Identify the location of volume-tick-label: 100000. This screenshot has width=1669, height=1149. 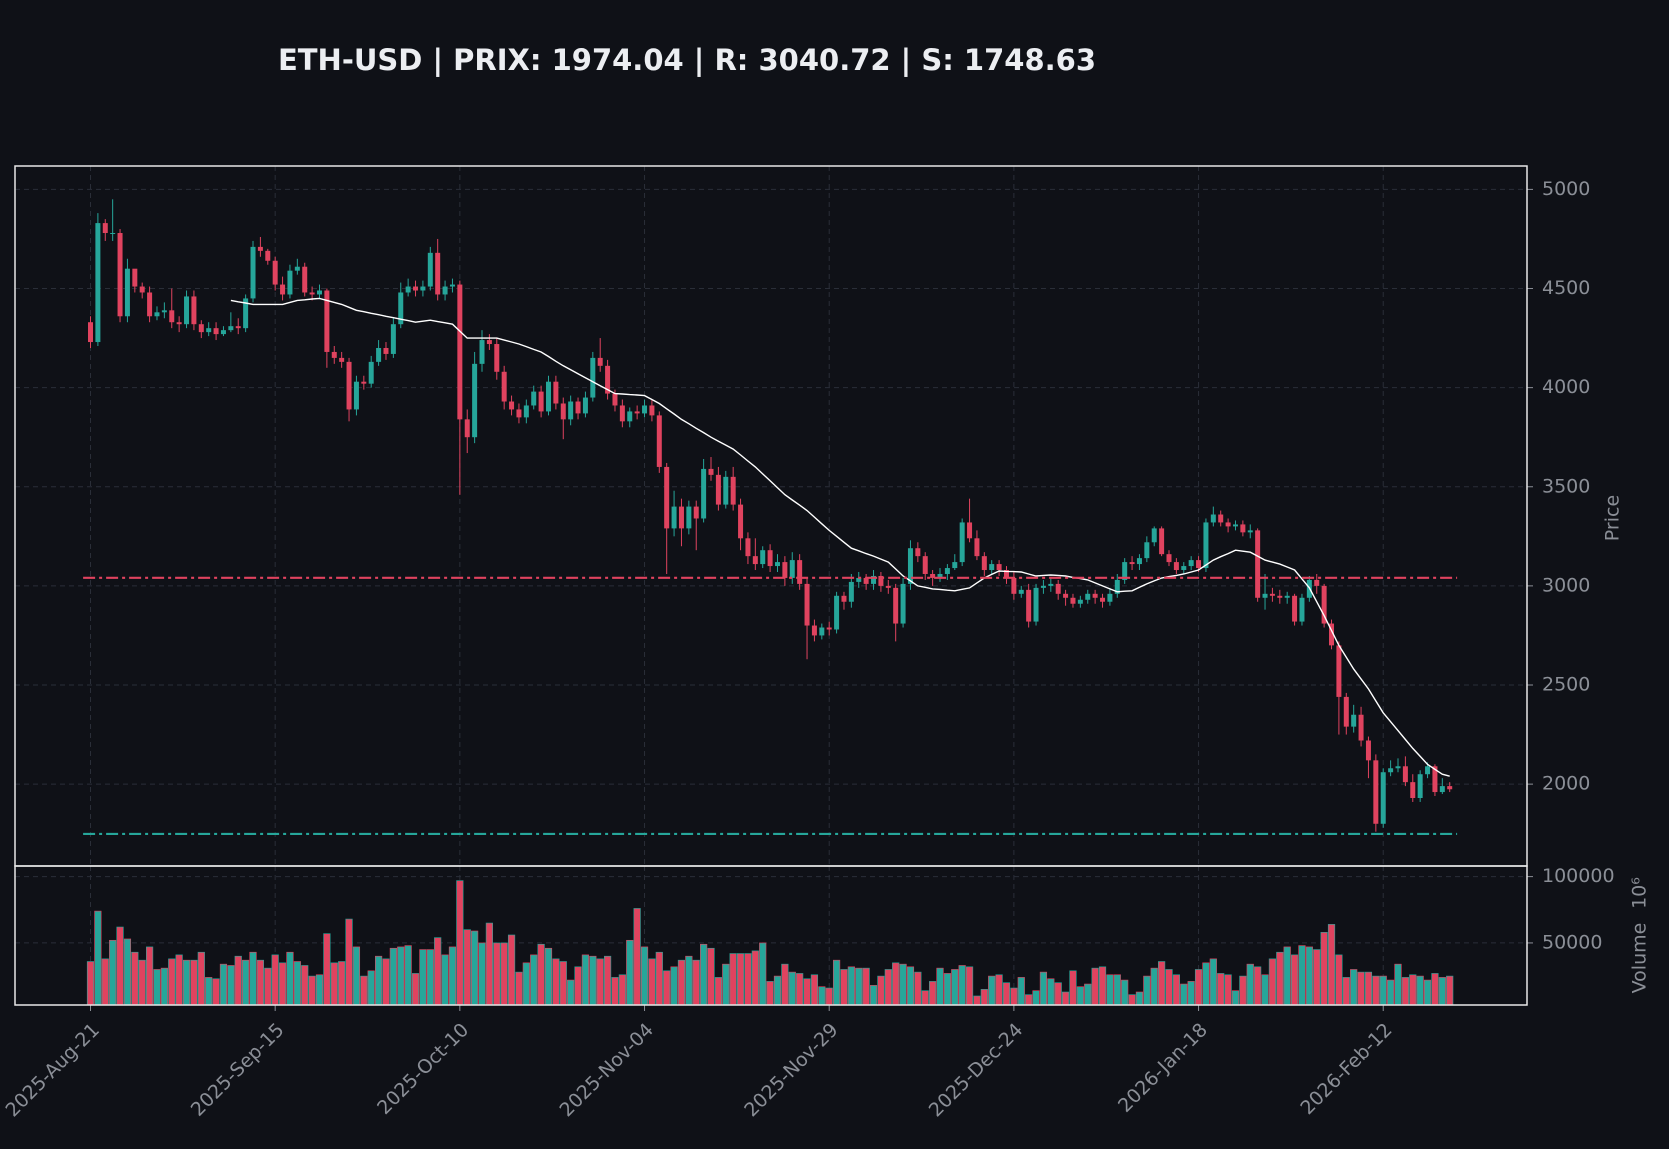
(1578, 876).